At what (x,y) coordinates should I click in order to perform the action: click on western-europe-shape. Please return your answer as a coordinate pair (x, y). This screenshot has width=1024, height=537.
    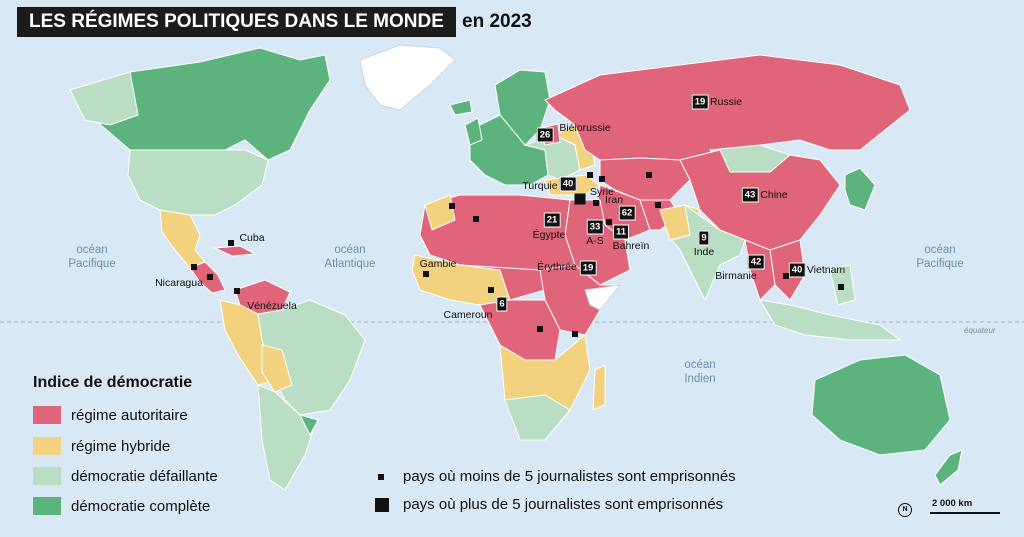
    Looking at the image, I should click on (509, 150).